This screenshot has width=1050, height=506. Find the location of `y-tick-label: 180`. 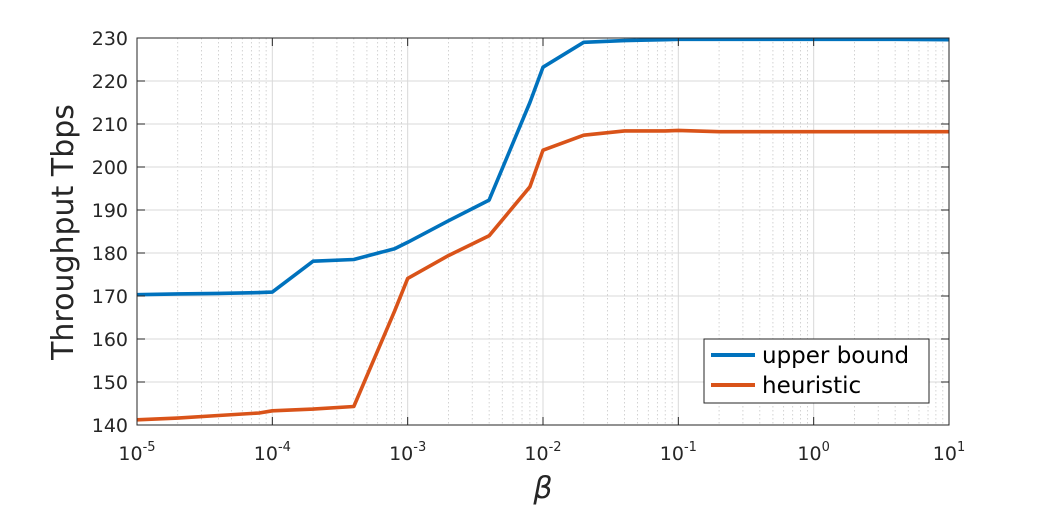

y-tick-label: 180 is located at coordinates (110, 254).